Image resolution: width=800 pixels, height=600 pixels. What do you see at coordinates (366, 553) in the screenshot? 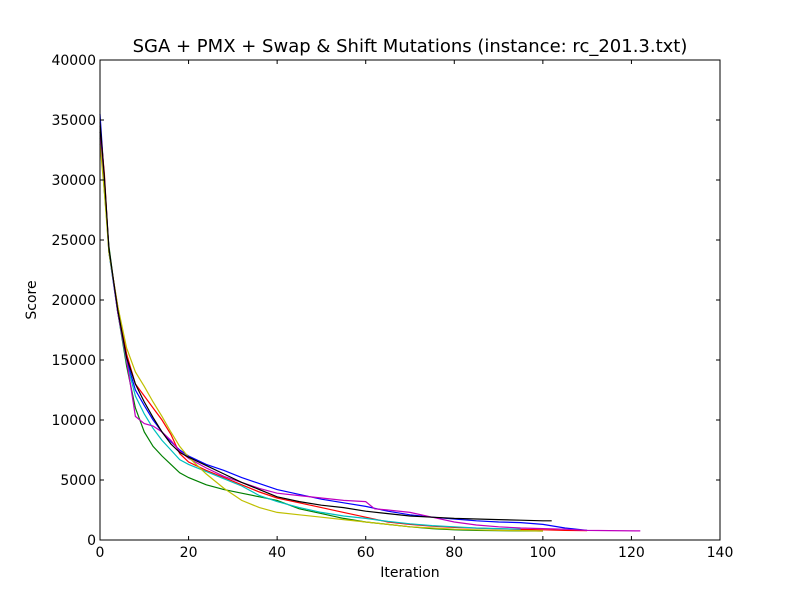
I see `x-tick-label: 60` at bounding box center [366, 553].